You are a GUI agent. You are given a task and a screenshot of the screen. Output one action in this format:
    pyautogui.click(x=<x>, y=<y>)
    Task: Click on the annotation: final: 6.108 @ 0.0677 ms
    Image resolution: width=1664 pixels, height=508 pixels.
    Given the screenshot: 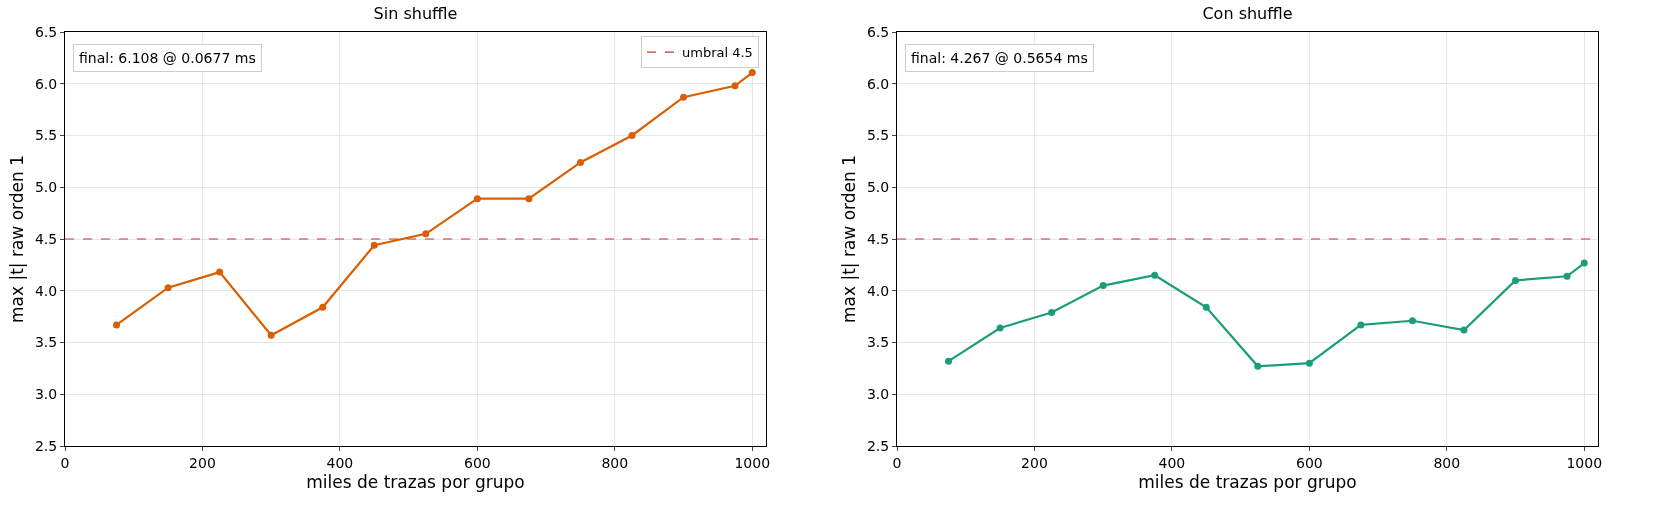 What is the action you would take?
    pyautogui.click(x=167, y=58)
    